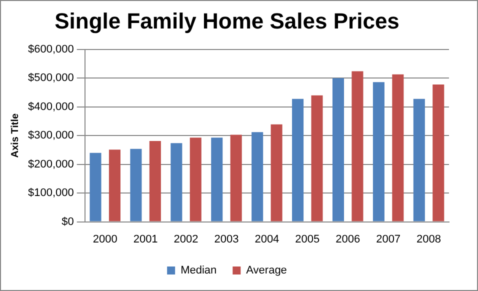 The height and width of the screenshot is (291, 478). Describe the element at coordinates (15, 135) in the screenshot. I see `y-axis-title: Axis Title` at that location.